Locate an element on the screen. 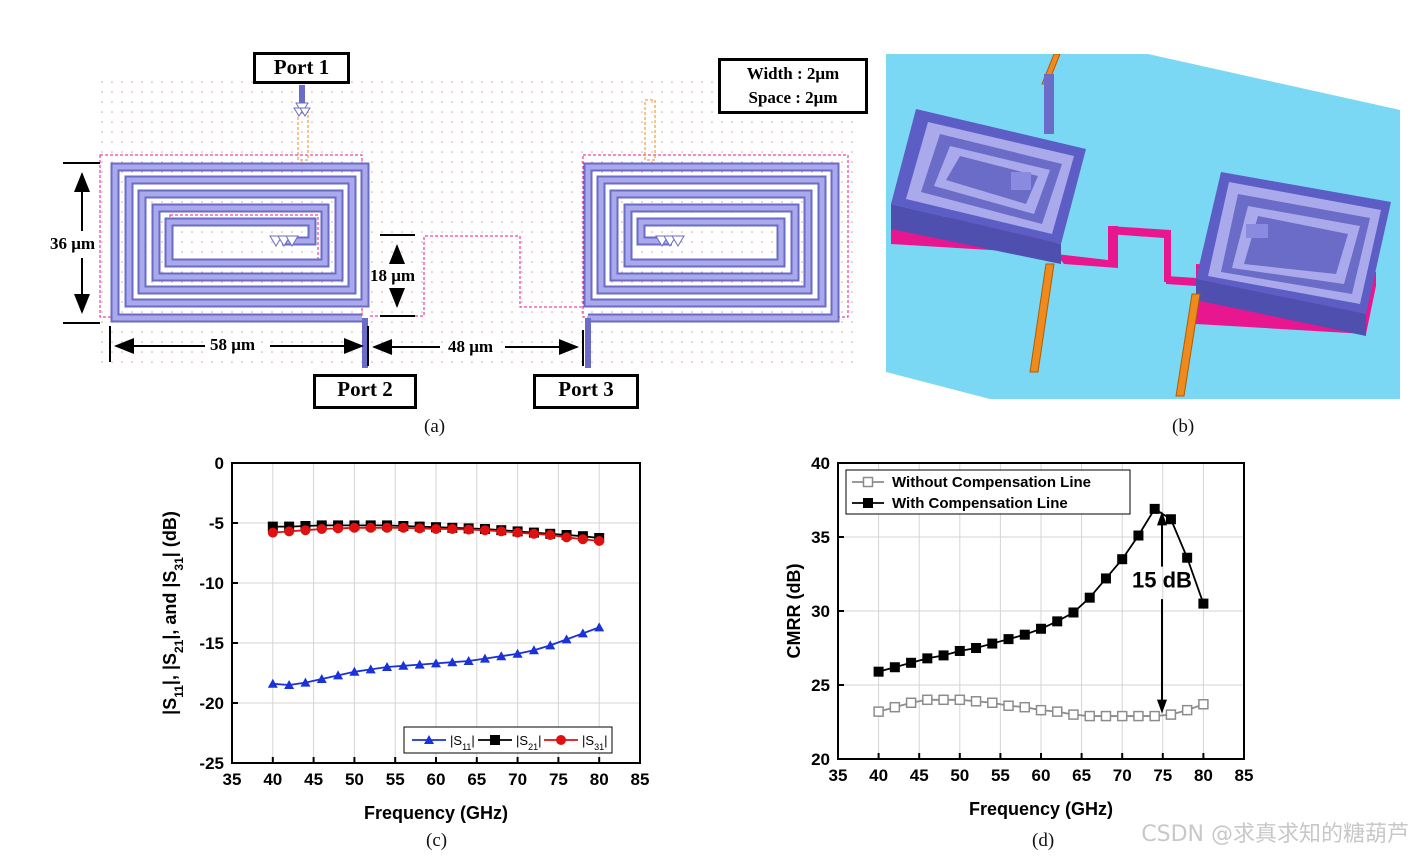 This screenshot has width=1417, height=858. x-tick-label: 65 is located at coordinates (1081, 775).